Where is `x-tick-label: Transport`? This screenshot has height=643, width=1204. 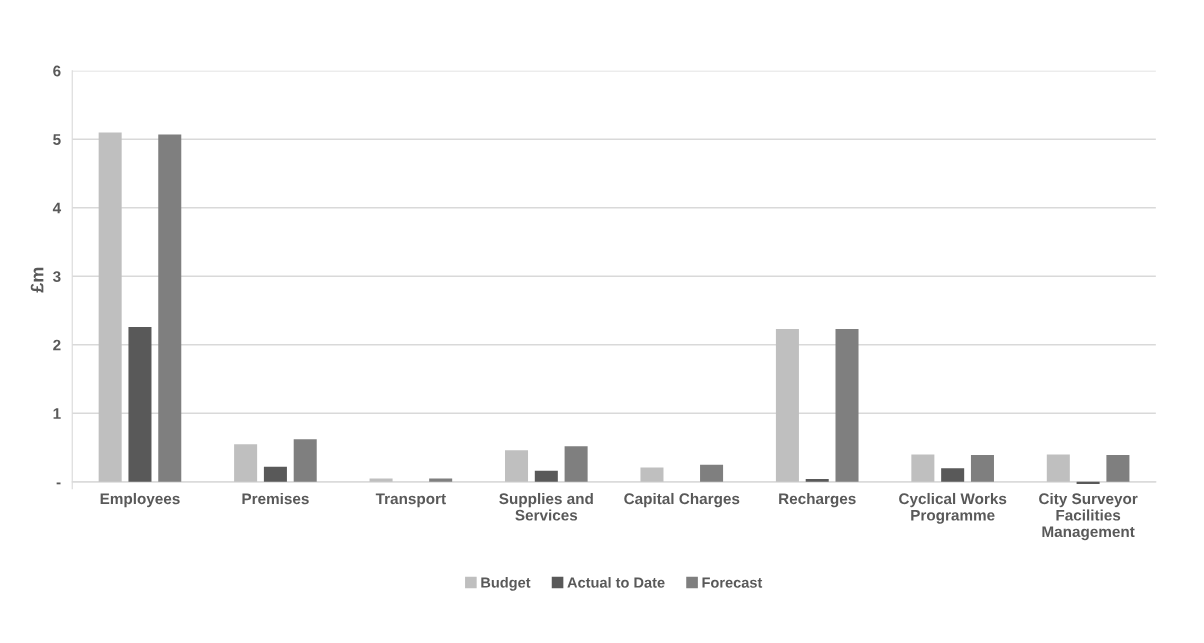
x-tick-label: Transport is located at coordinates (410, 500).